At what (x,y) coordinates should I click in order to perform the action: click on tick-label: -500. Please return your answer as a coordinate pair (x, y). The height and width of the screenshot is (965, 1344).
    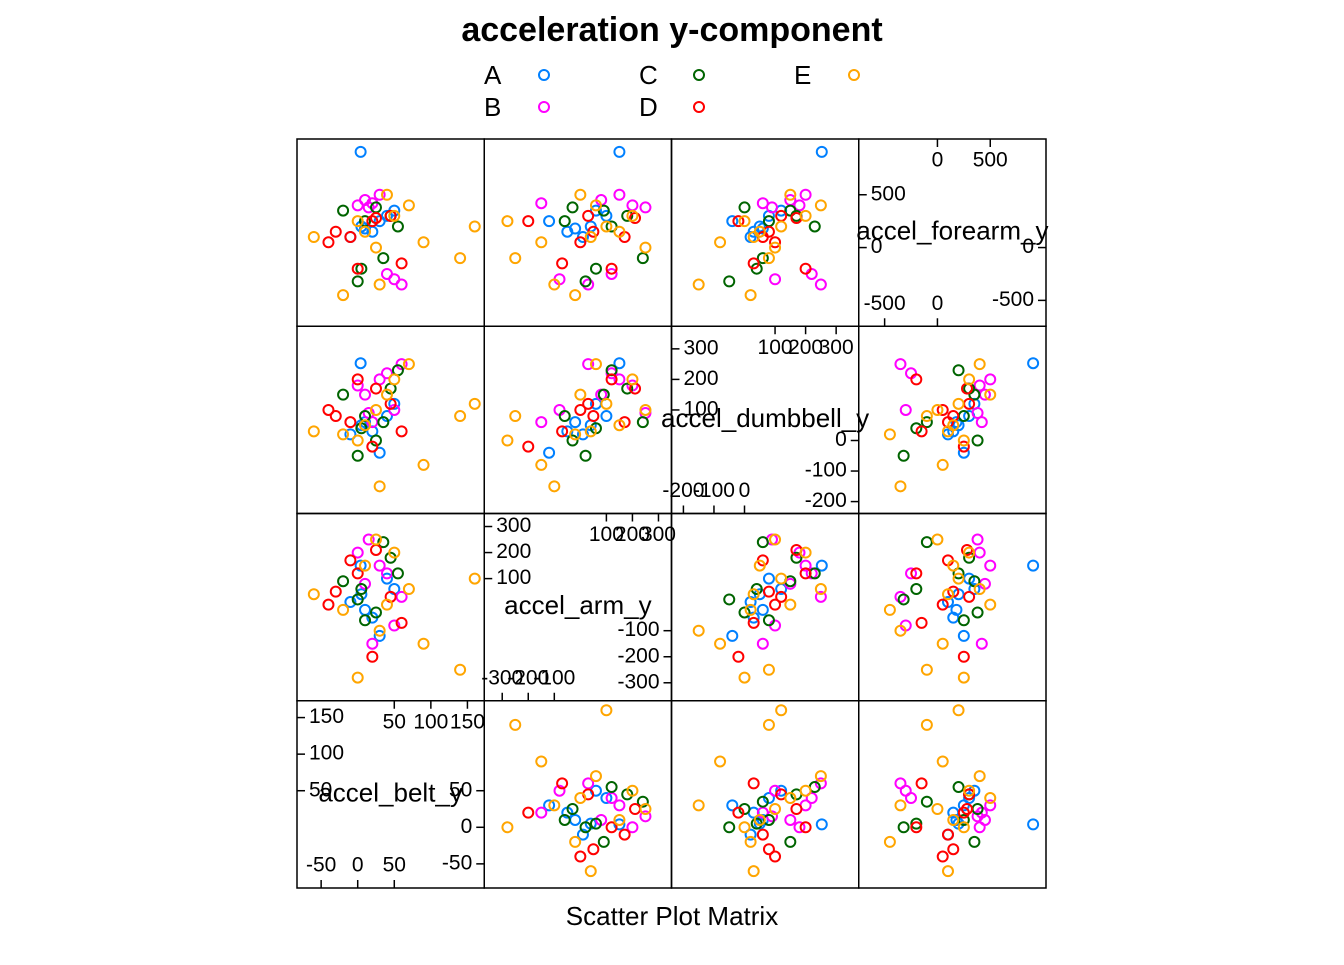
    Looking at the image, I should click on (885, 303).